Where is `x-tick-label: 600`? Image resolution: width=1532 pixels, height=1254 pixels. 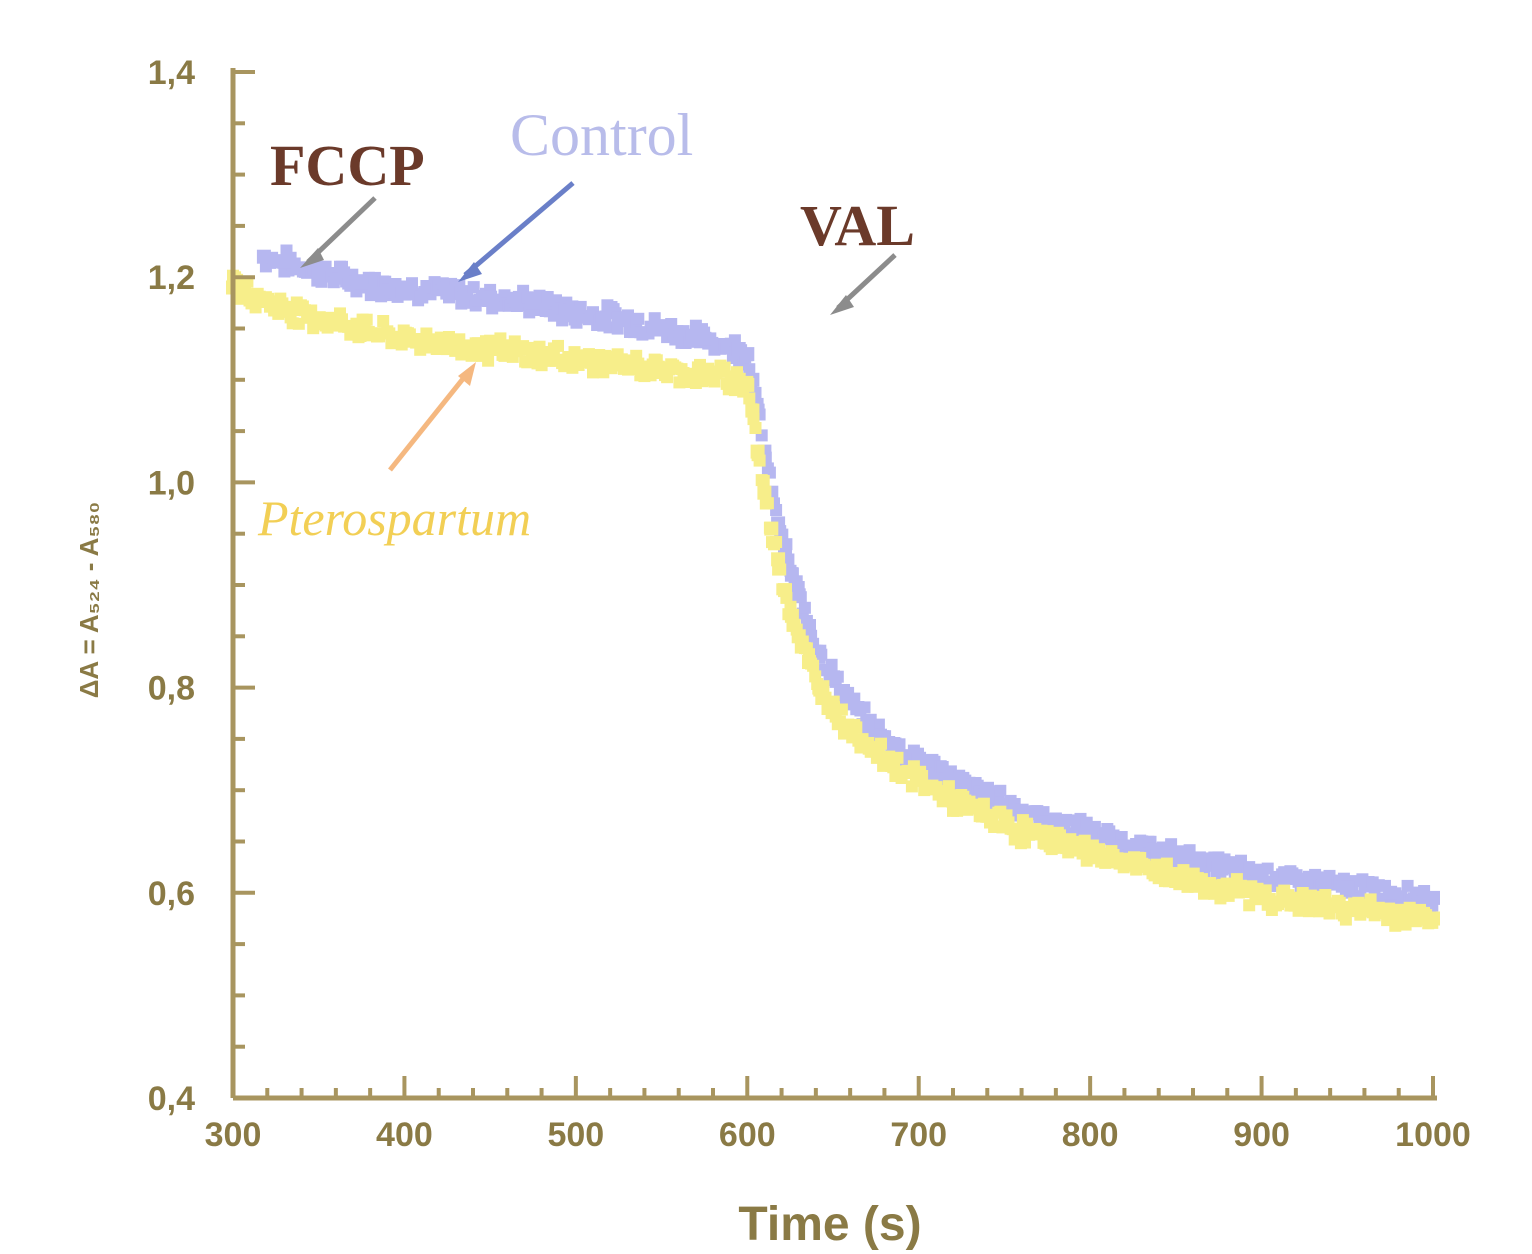
x-tick-label: 600 is located at coordinates (747, 1135).